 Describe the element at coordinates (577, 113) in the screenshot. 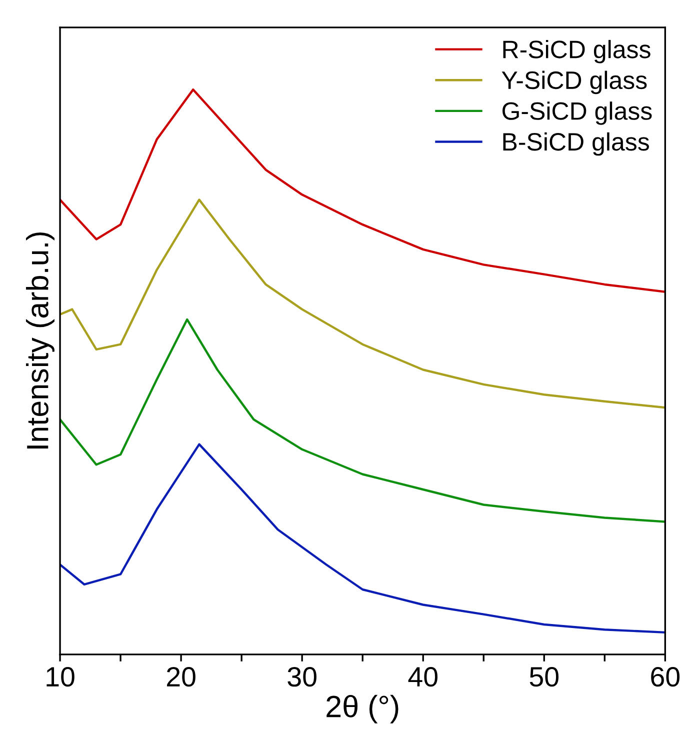

I see `legend-label: G-SiCD glass` at that location.